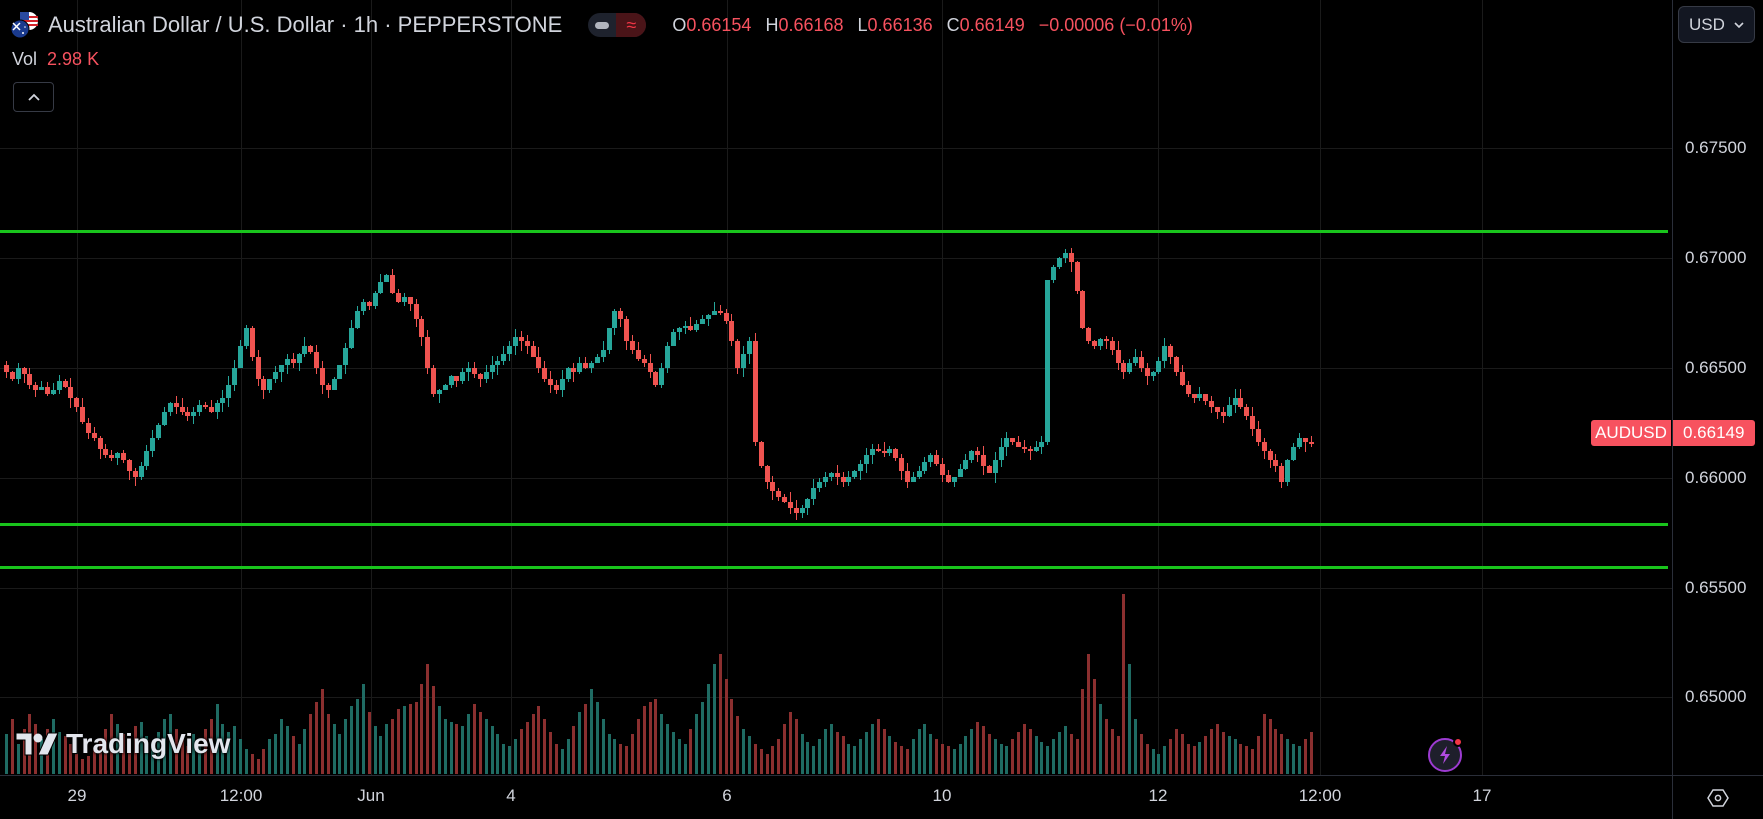  I want to click on tradingview-wordmark: TradingView, so click(148, 743).